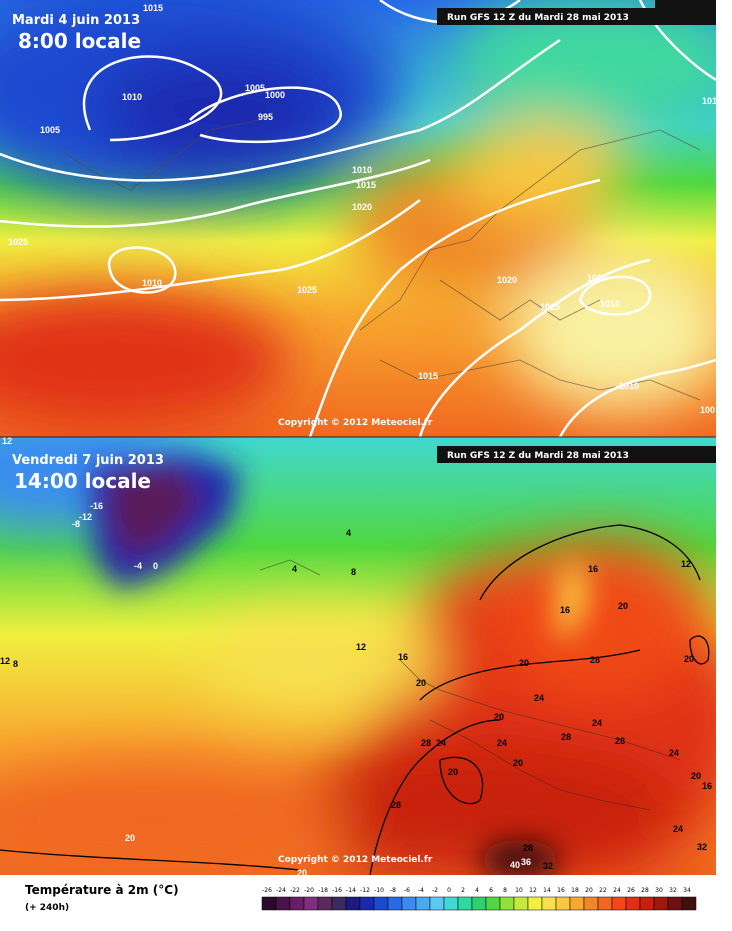 Image resolution: width=732 pixels, height=931 pixels. I want to click on temperature-label: -12, so click(85, 517).